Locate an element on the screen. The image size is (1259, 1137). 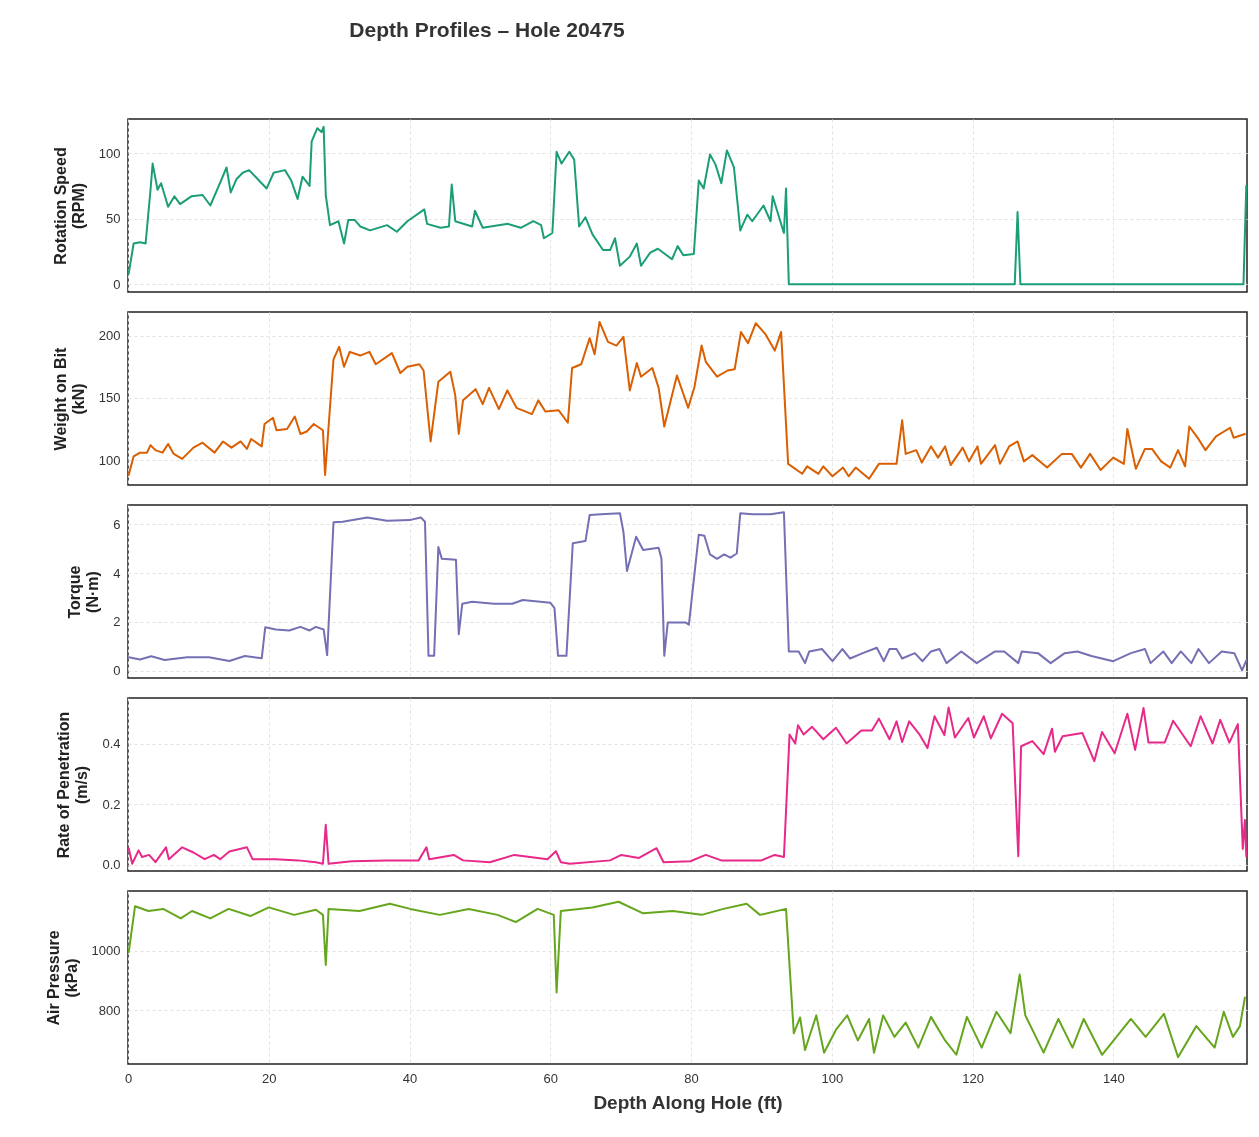
y-tick-label: 0.2 is located at coordinates (111, 804).